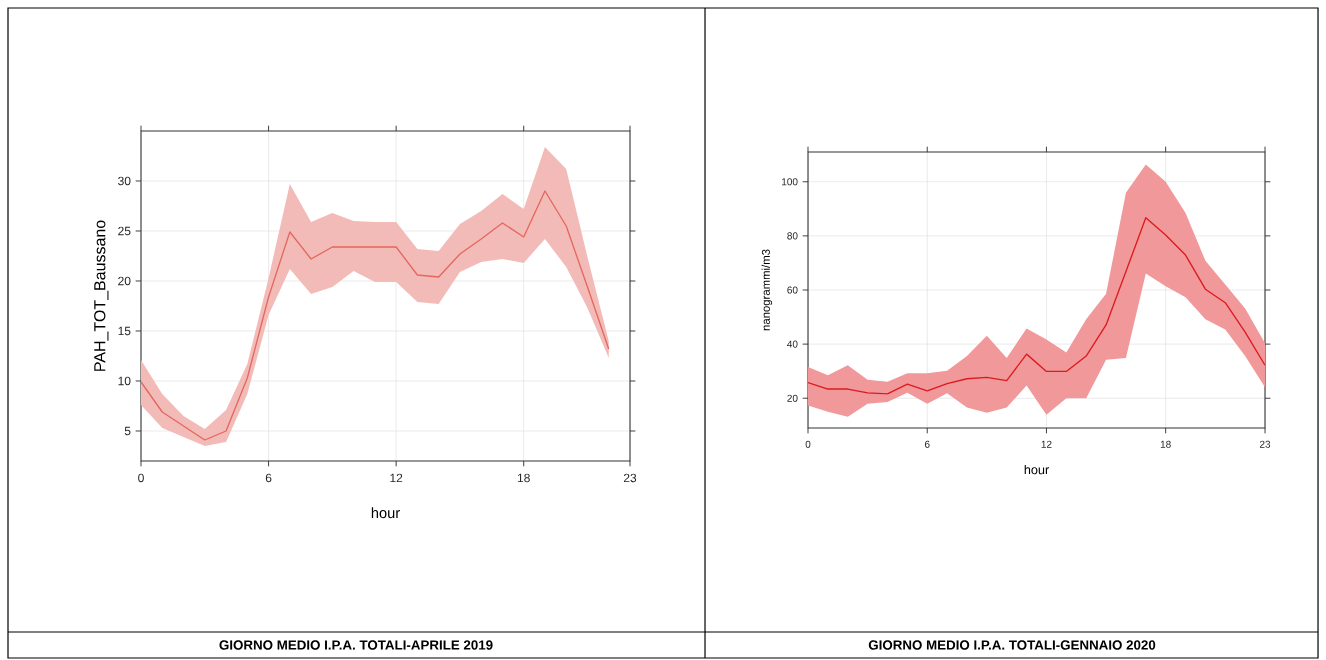 The width and height of the screenshot is (1326, 660). What do you see at coordinates (792, 290) in the screenshot?
I see `y-tick-label: 60` at bounding box center [792, 290].